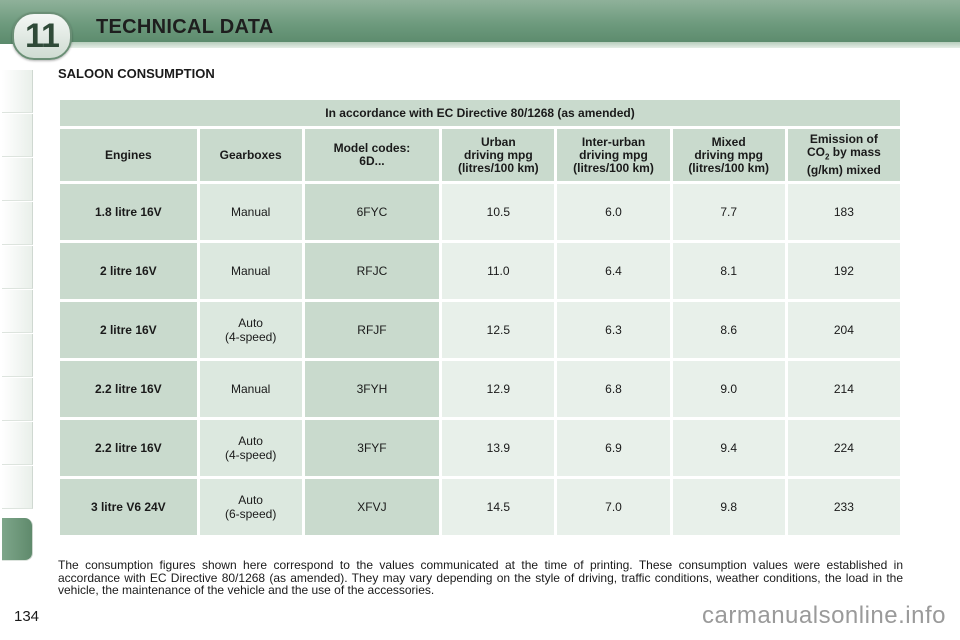 The width and height of the screenshot is (960, 640). I want to click on chapter-side-tabs, so click(17, 320).